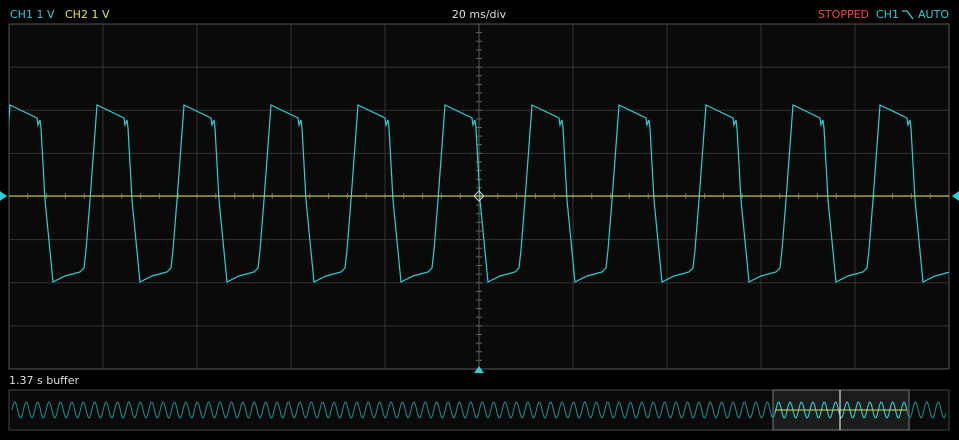 Image resolution: width=959 pixels, height=440 pixels. Describe the element at coordinates (479, 14) in the screenshot. I see `timebase: 20 ms/div` at that location.